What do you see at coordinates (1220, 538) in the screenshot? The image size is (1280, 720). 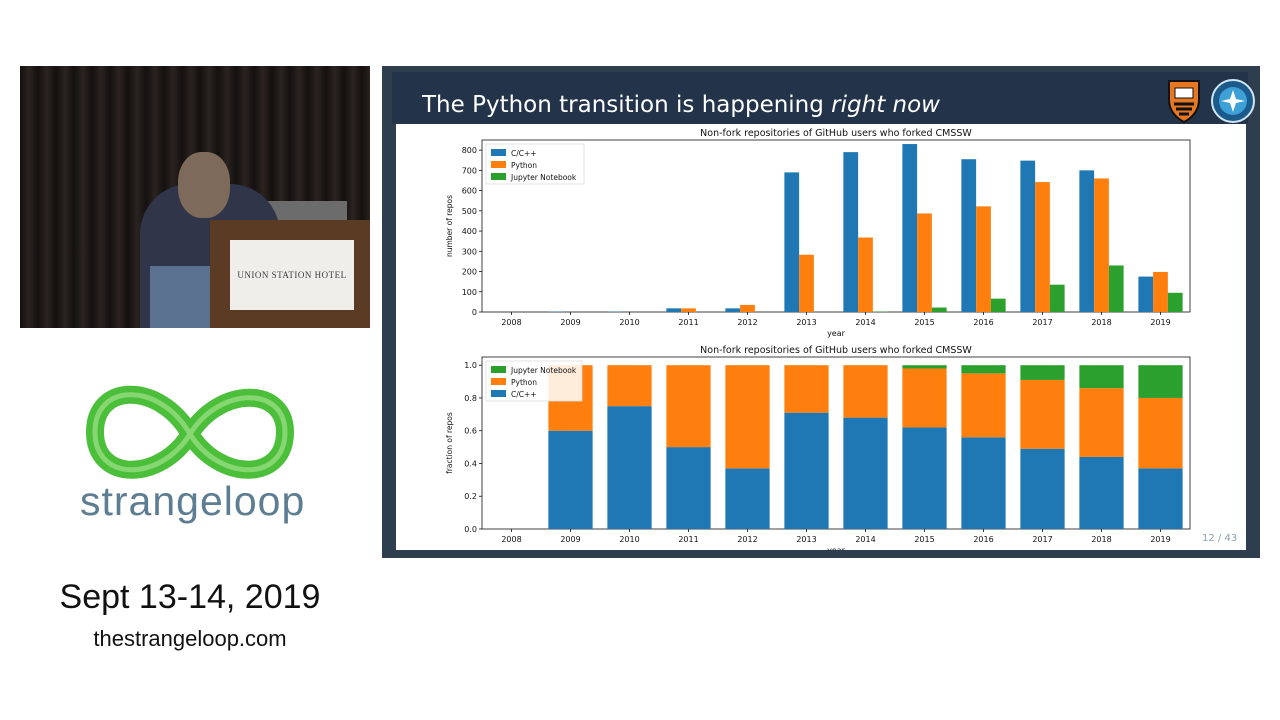 I see `slide-page-number: 12 / 43` at bounding box center [1220, 538].